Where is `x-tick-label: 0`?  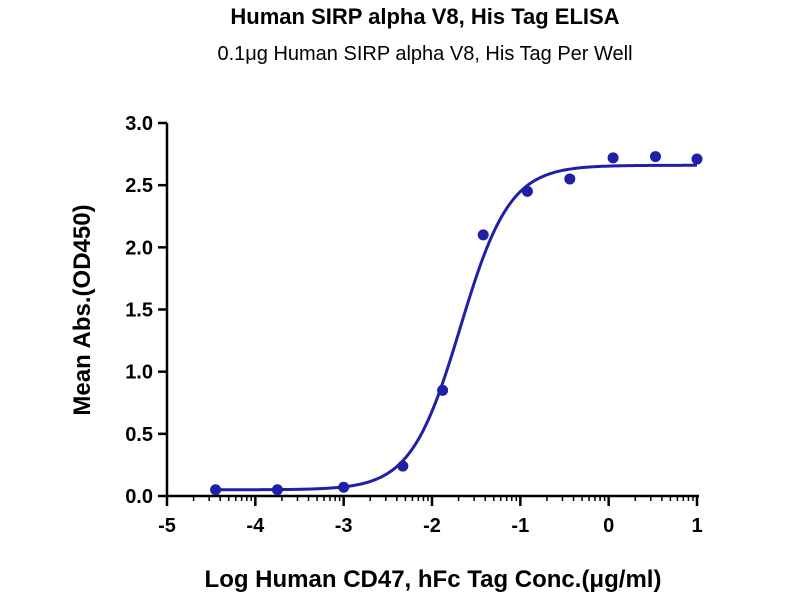 x-tick-label: 0 is located at coordinates (608, 526).